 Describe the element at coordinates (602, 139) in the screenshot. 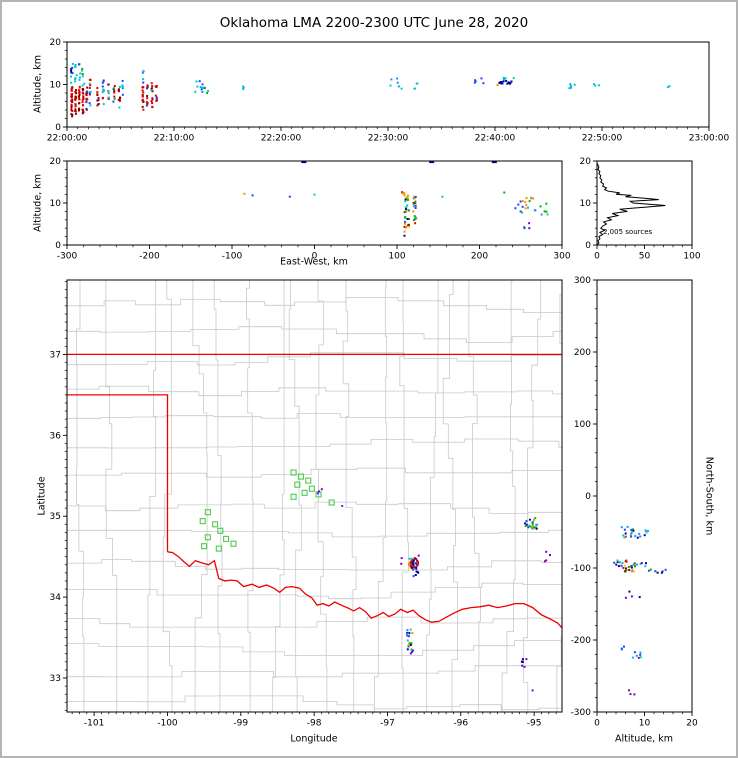

I see `tick-label: 22:50:00` at that location.